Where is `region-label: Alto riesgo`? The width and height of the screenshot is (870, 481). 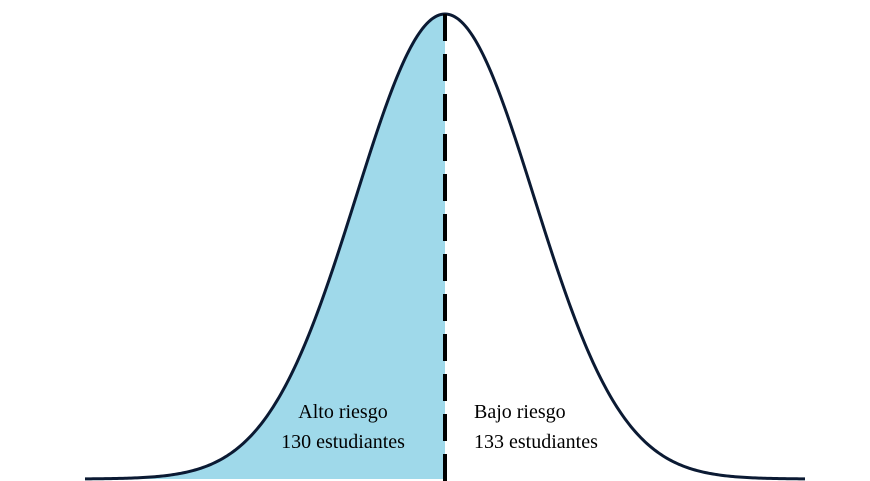
region-label: Alto riesgo is located at coordinates (342, 412).